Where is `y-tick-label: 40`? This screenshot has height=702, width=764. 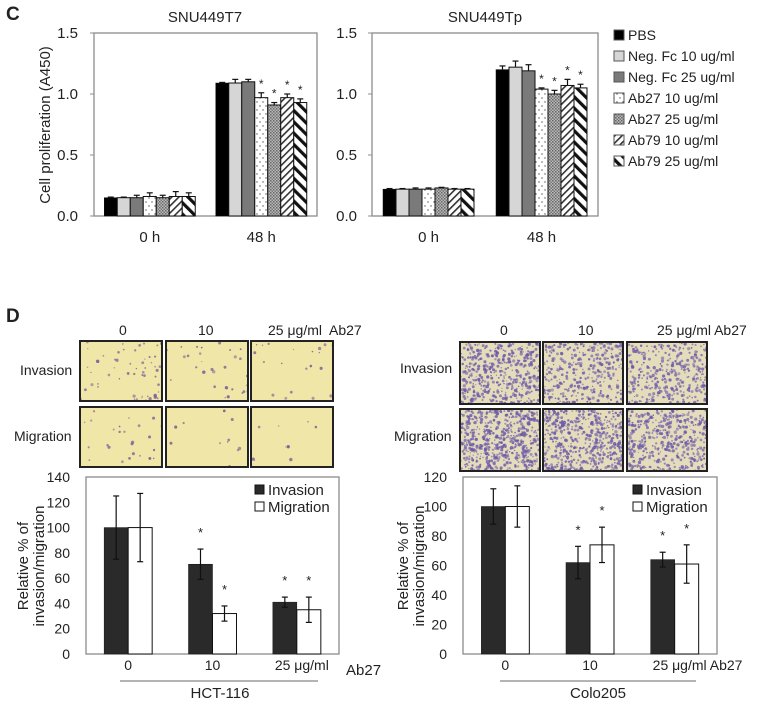 y-tick-label: 40 is located at coordinates (62, 603).